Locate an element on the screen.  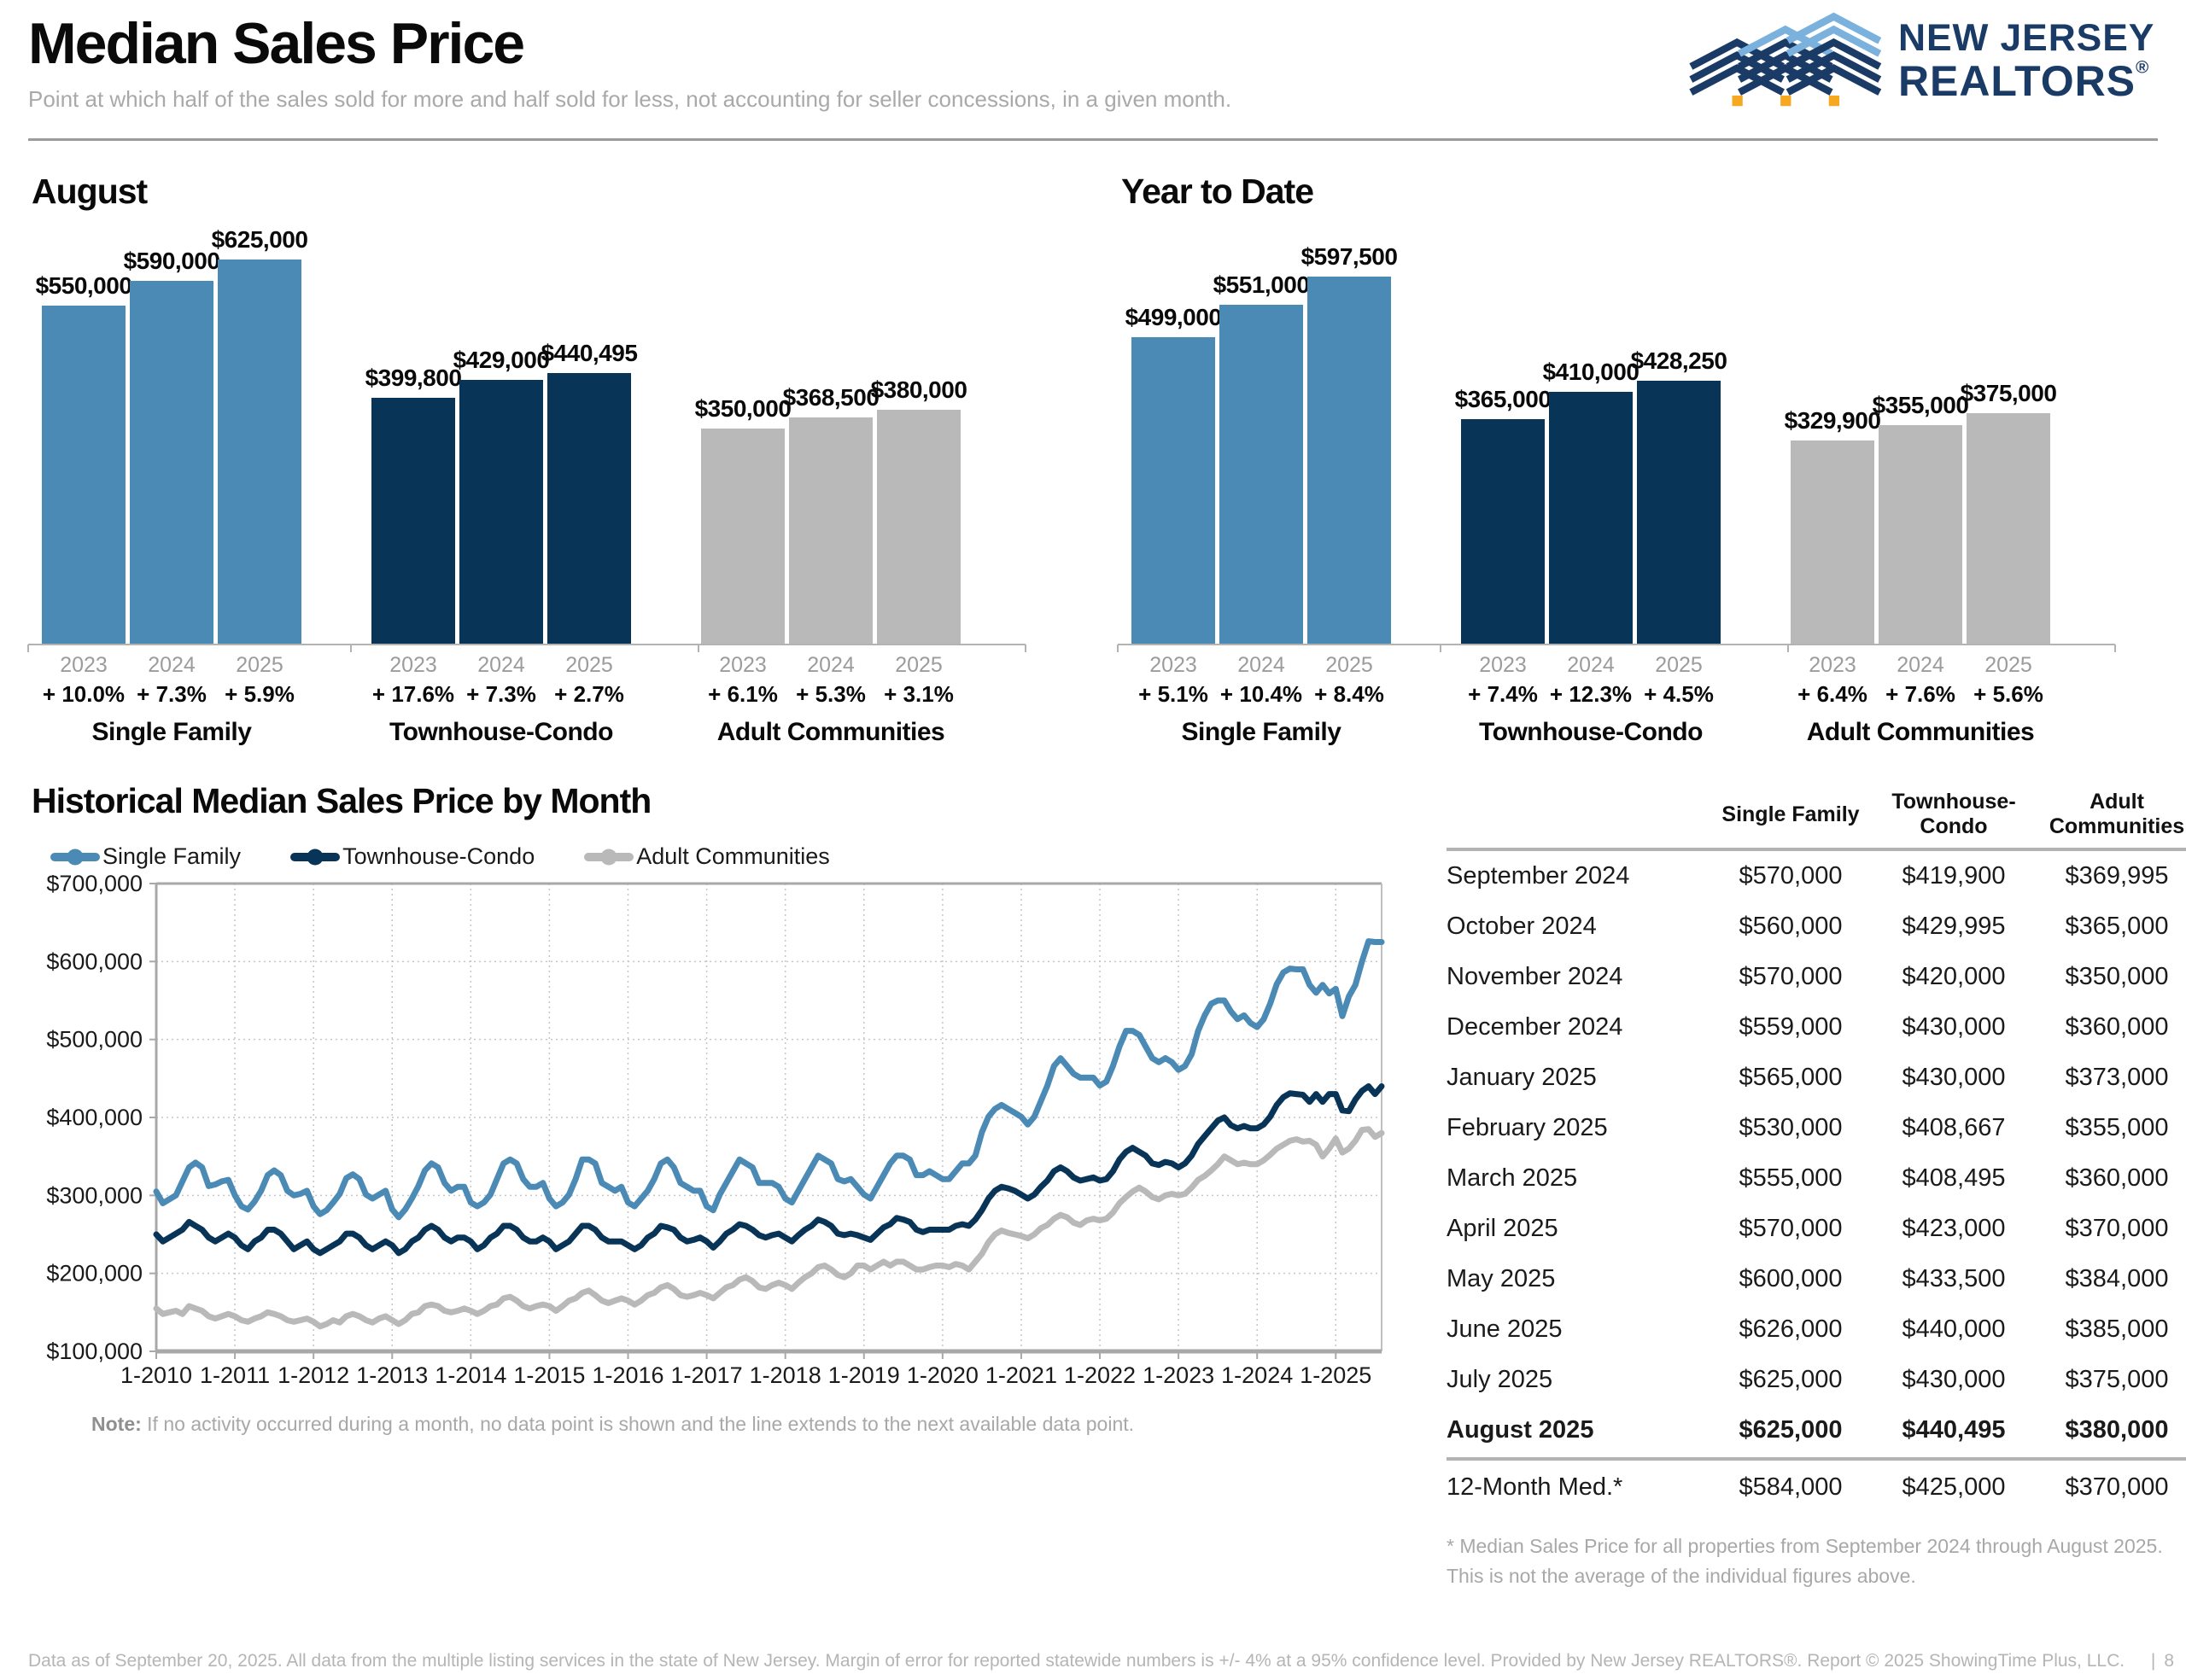
bar-change-row: + 5.1% + 10.4% + 8.4% is located at coordinates (1261, 693).